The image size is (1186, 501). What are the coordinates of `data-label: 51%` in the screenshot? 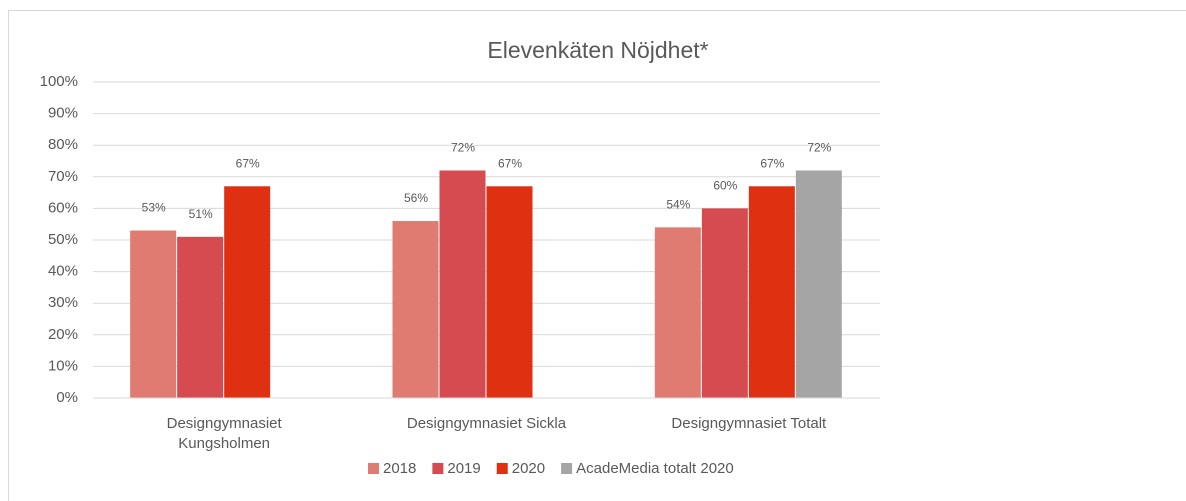 It's located at (201, 214).